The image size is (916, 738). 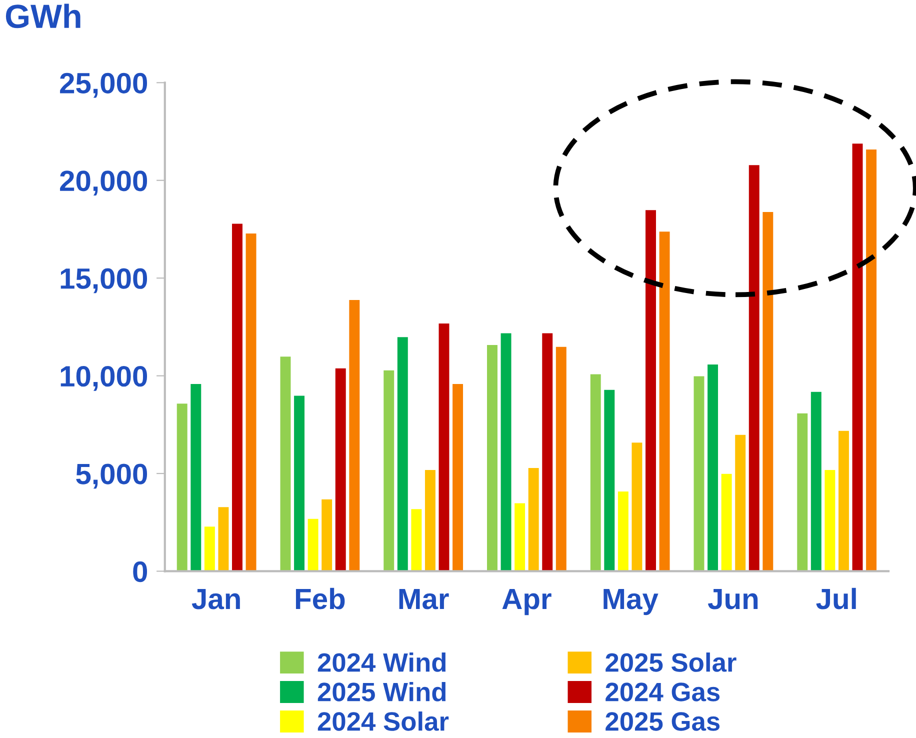 What do you see at coordinates (836, 599) in the screenshot?
I see `x-tick-label: Jul` at bounding box center [836, 599].